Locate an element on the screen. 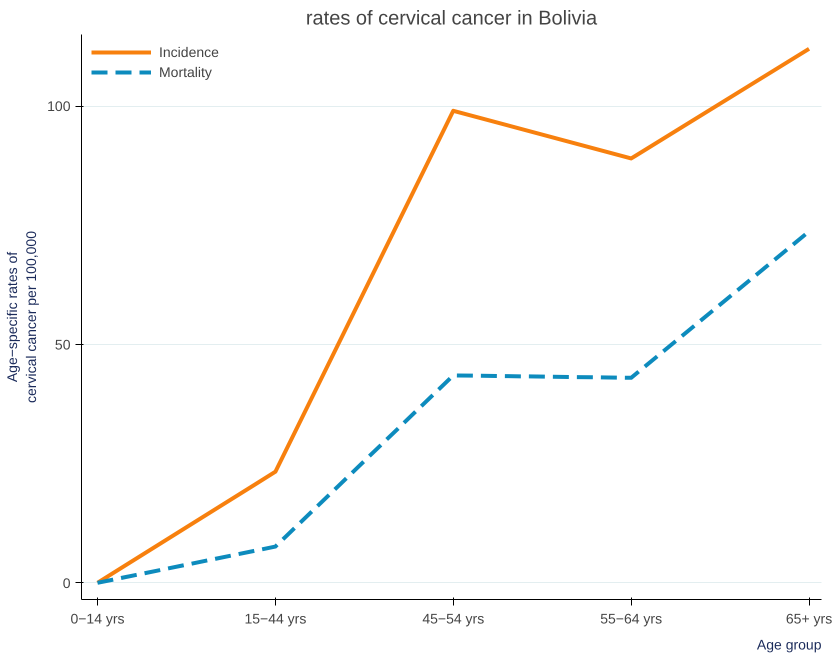 The width and height of the screenshot is (835, 657). x-tick-label: 45−54 yrs is located at coordinates (453, 618).